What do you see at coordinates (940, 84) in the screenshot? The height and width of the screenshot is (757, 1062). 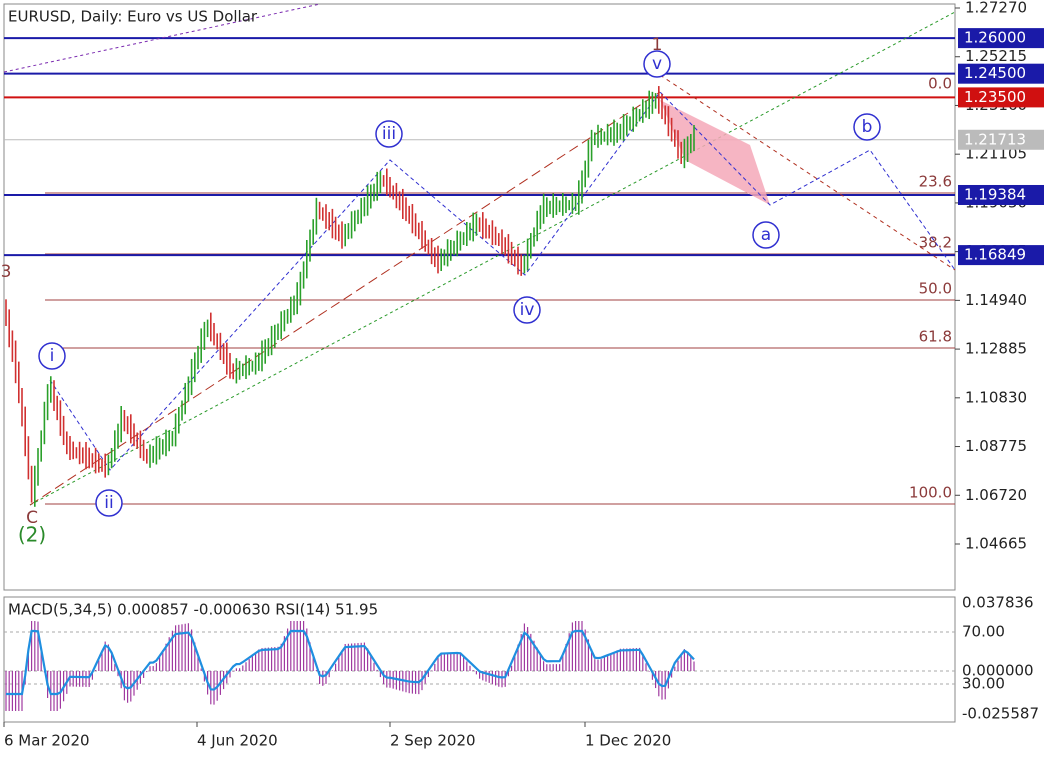 I see `fib-label: 0.0` at bounding box center [940, 84].